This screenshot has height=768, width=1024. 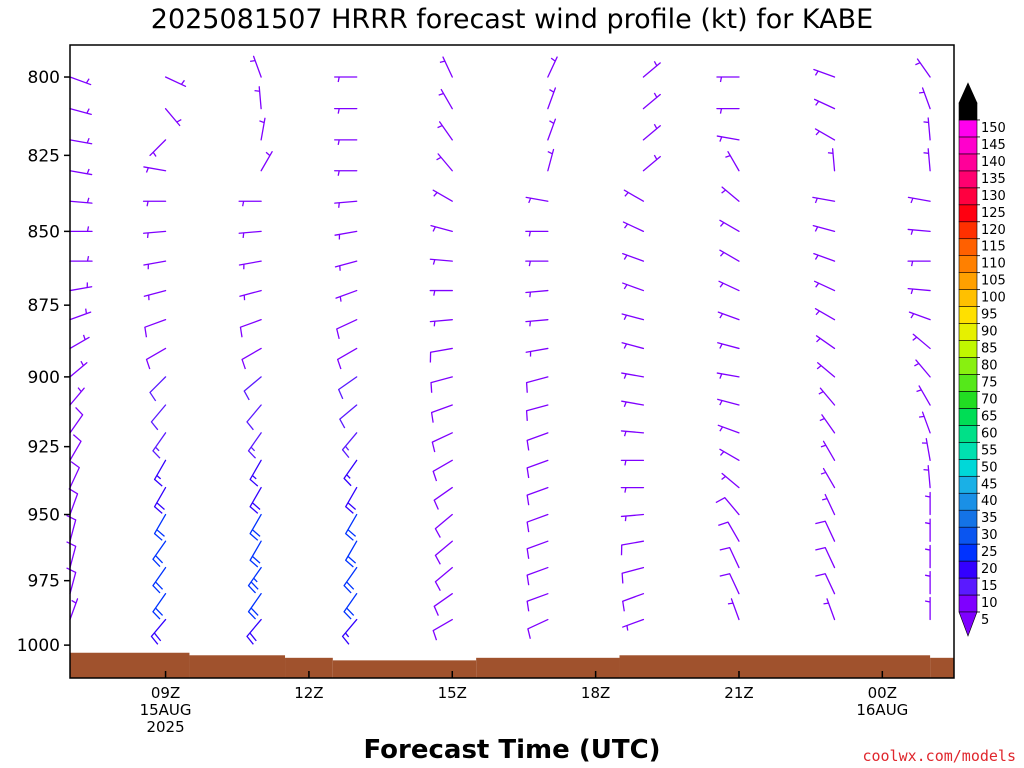 I want to click on x-tick-label: 12Z, so click(x=308, y=693).